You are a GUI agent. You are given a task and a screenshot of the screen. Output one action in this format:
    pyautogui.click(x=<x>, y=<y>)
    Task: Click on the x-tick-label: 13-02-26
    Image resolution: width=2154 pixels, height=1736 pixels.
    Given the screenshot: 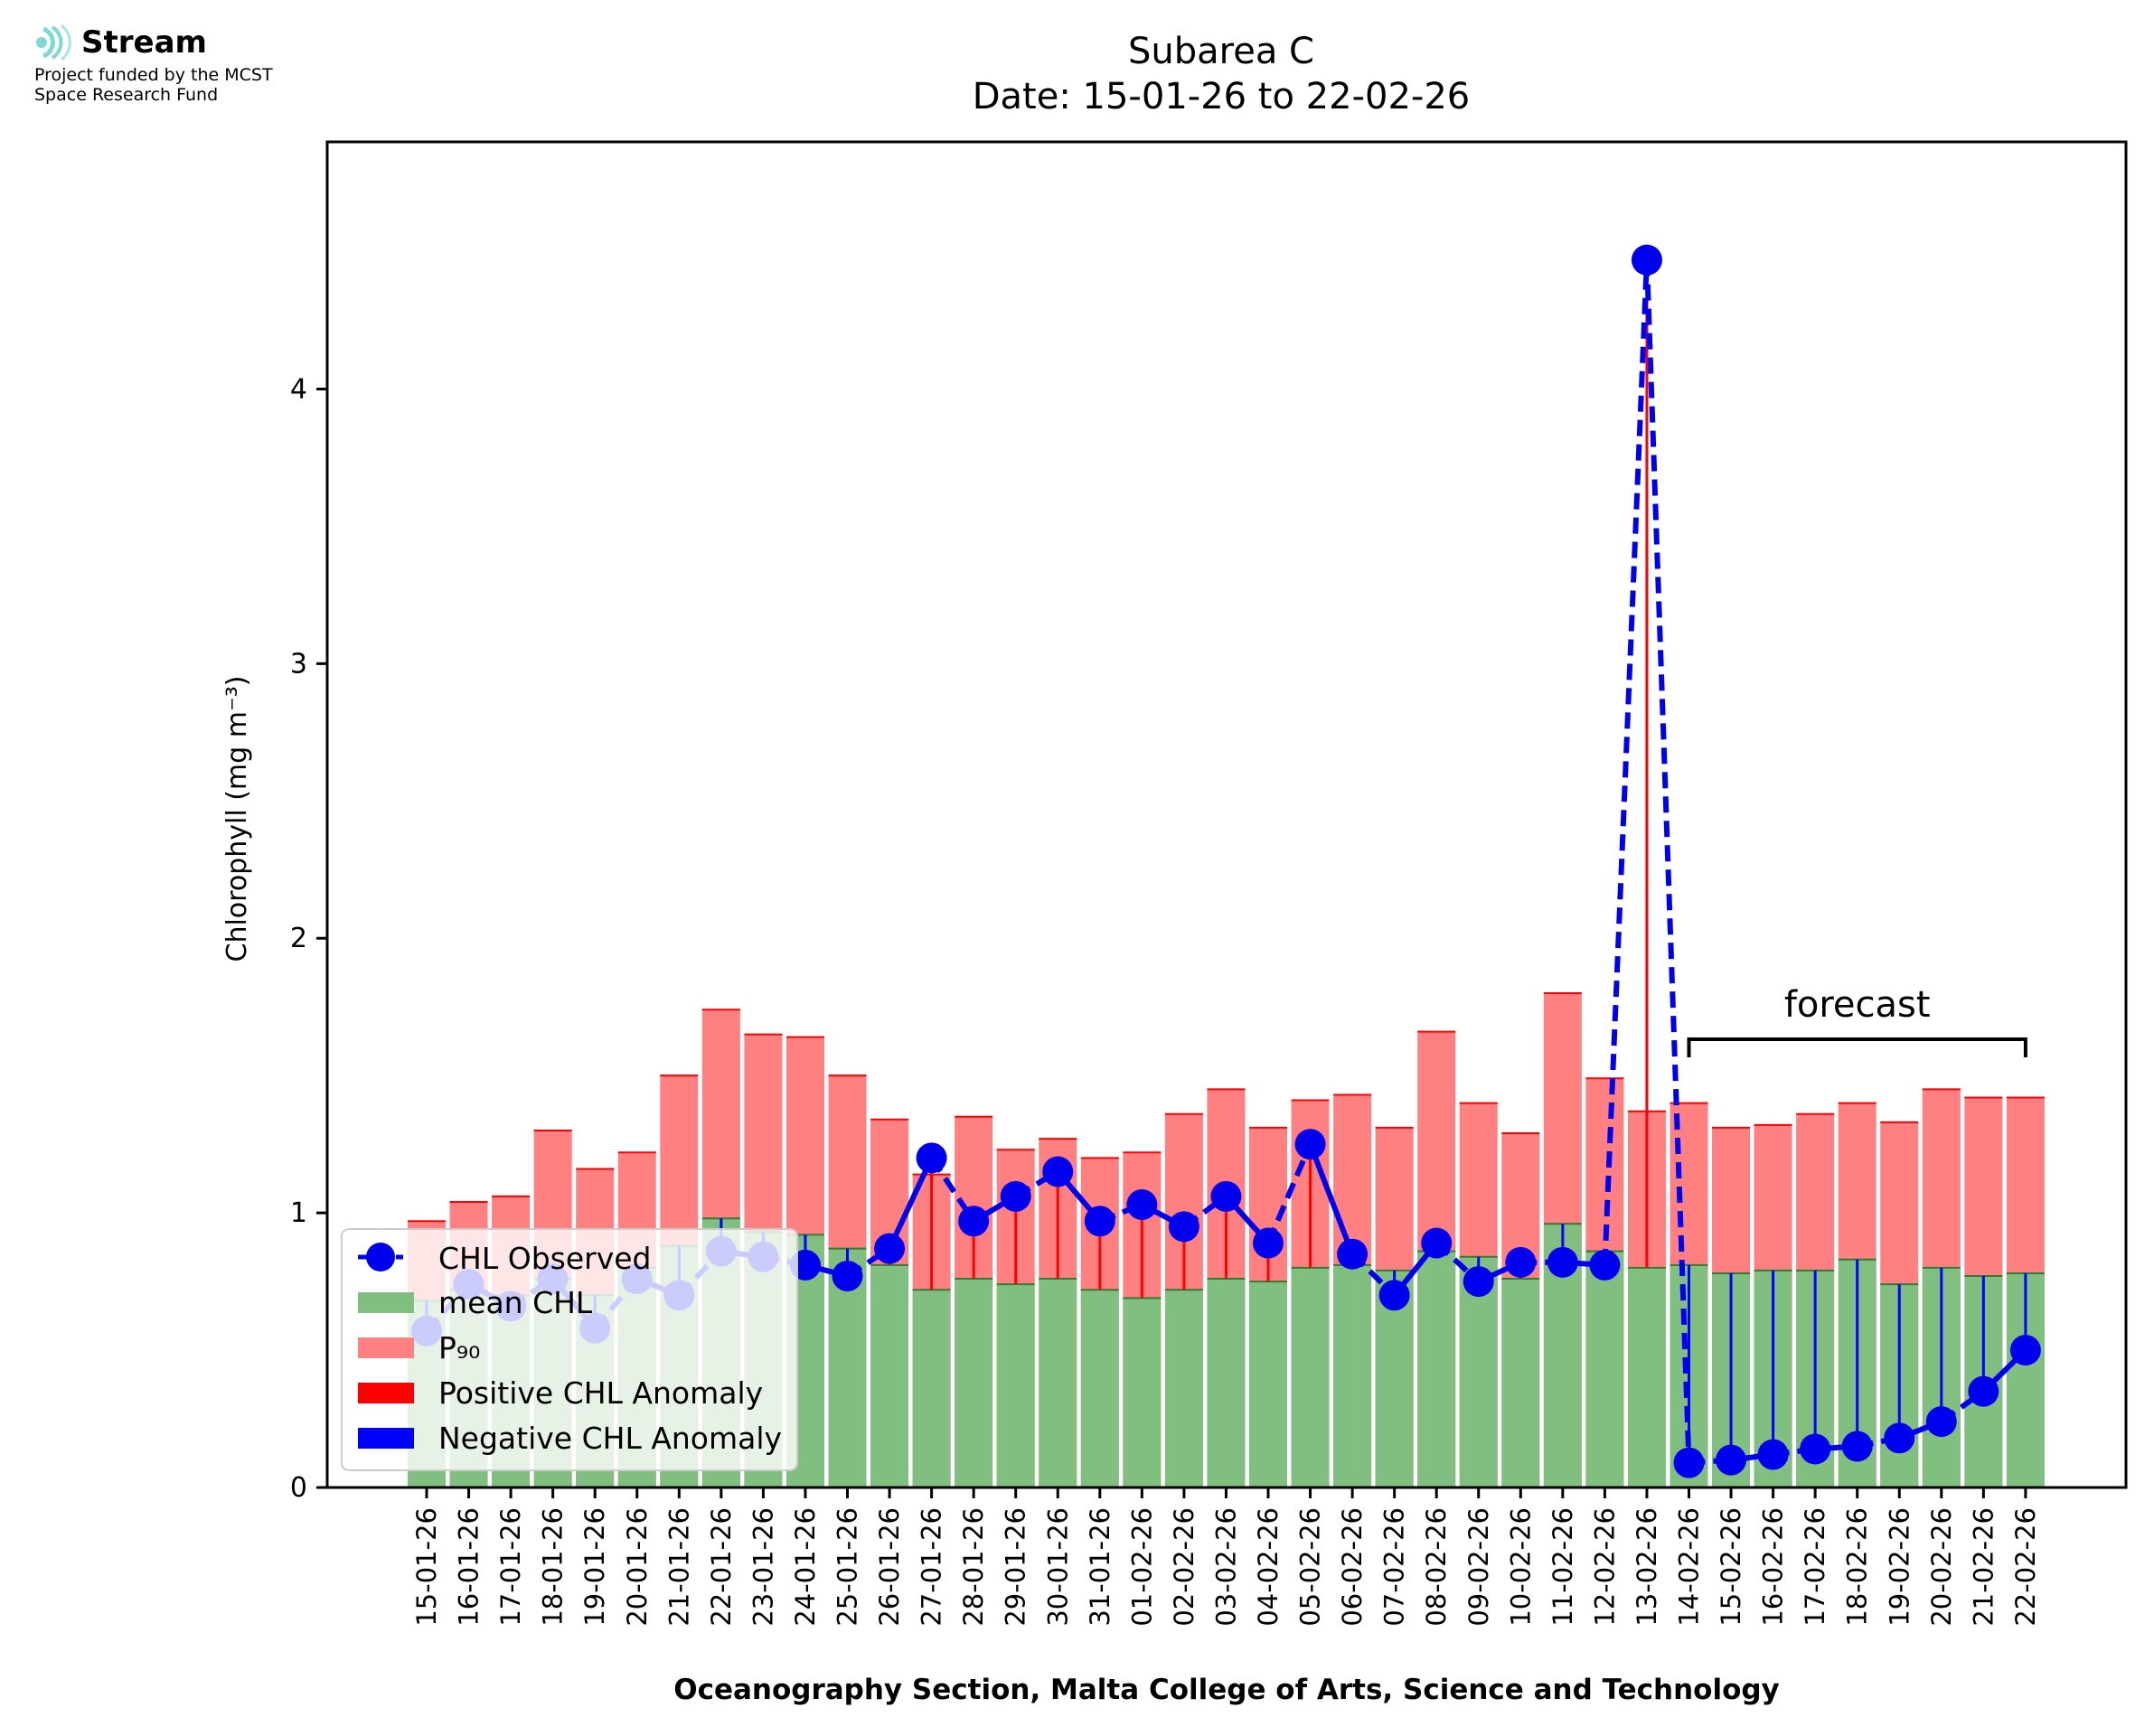 What is the action you would take?
    pyautogui.click(x=1647, y=1567)
    